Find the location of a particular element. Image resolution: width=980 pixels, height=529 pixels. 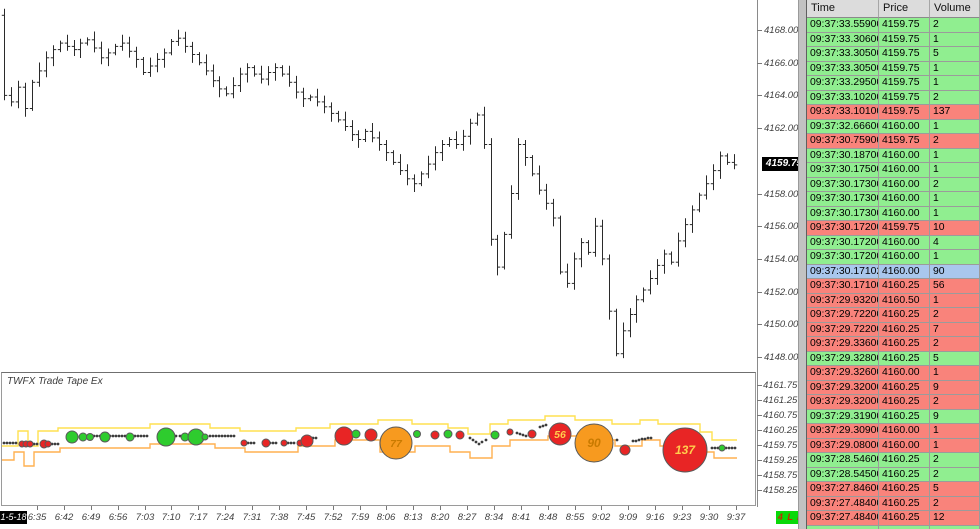

table-row: 09:37:33.3050004159.751 is located at coordinates (893, 68).